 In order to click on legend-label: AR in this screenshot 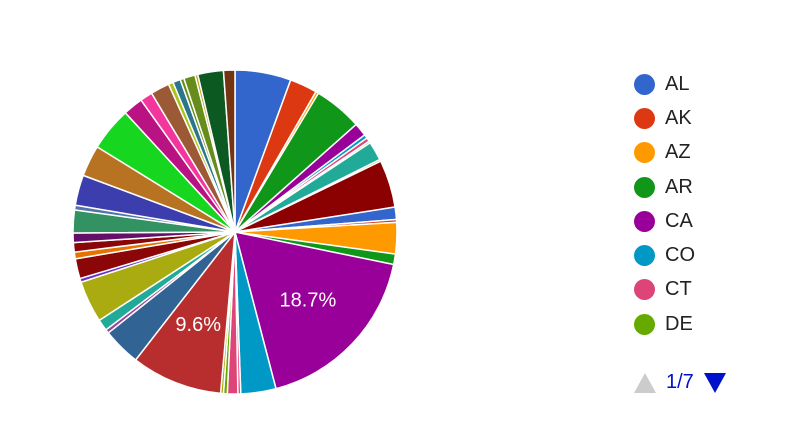, I will do `click(679, 186)`.